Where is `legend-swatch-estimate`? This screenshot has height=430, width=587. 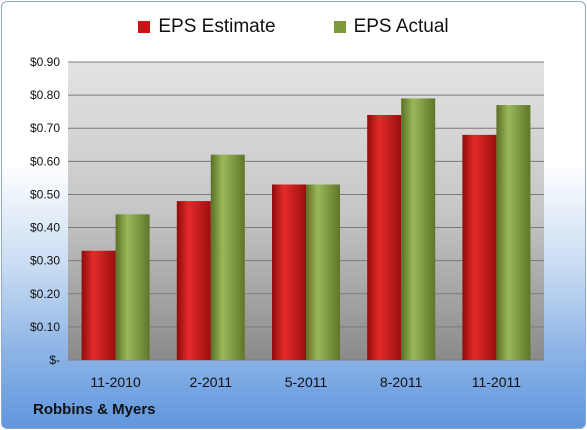
legend-swatch-estimate is located at coordinates (144, 27).